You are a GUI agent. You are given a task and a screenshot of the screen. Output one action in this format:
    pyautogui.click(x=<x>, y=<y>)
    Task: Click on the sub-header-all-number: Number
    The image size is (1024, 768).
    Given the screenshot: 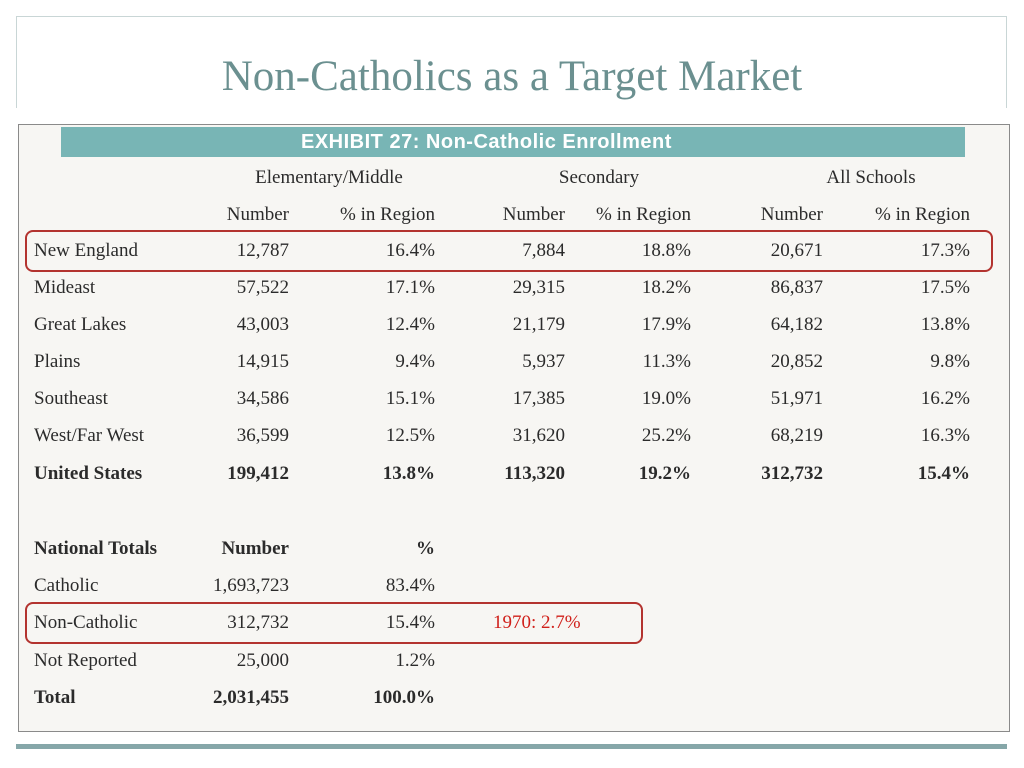 What is the action you would take?
    pyautogui.click(x=791, y=214)
    